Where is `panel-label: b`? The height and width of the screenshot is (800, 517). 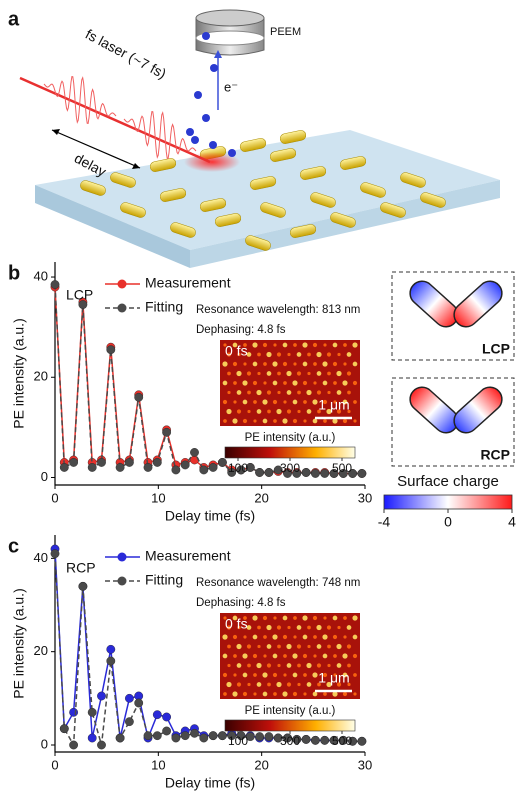
panel-label: b is located at coordinates (14, 273).